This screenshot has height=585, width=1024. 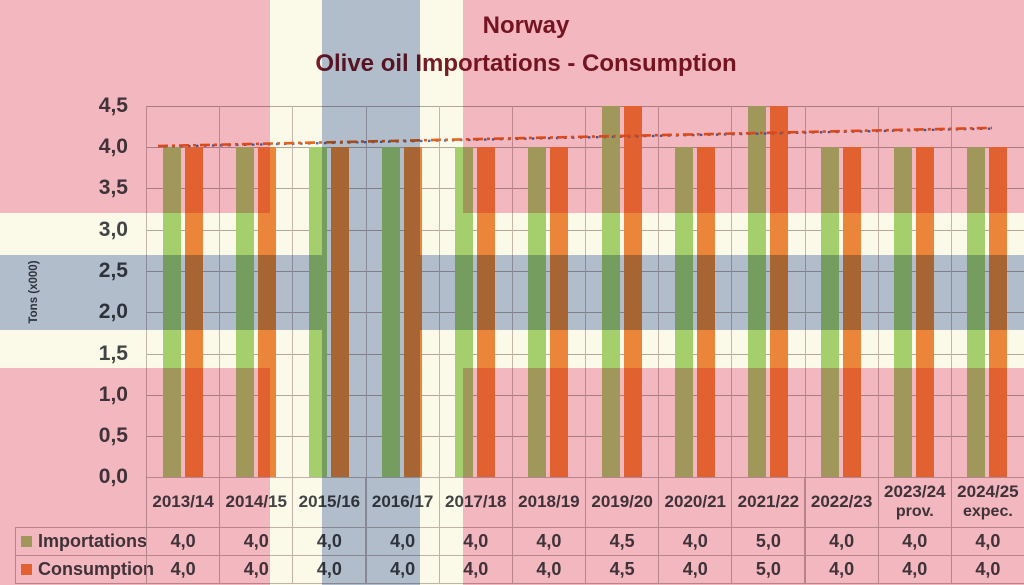 What do you see at coordinates (830, 312) in the screenshot?
I see `bar-importations-2022/23` at bounding box center [830, 312].